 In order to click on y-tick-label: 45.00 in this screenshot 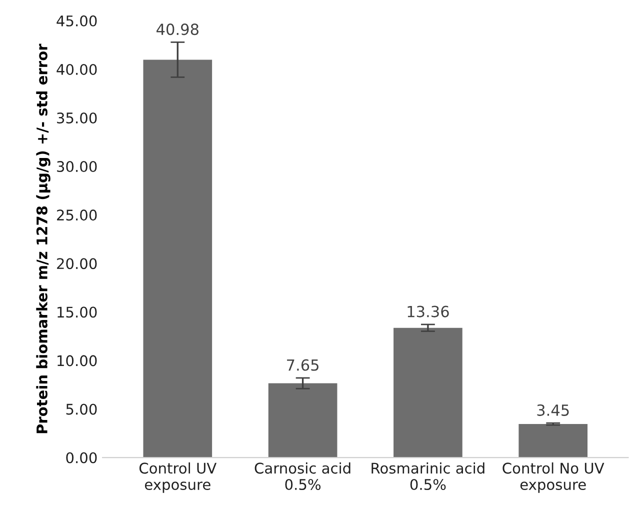, I will do `click(76, 20)`.